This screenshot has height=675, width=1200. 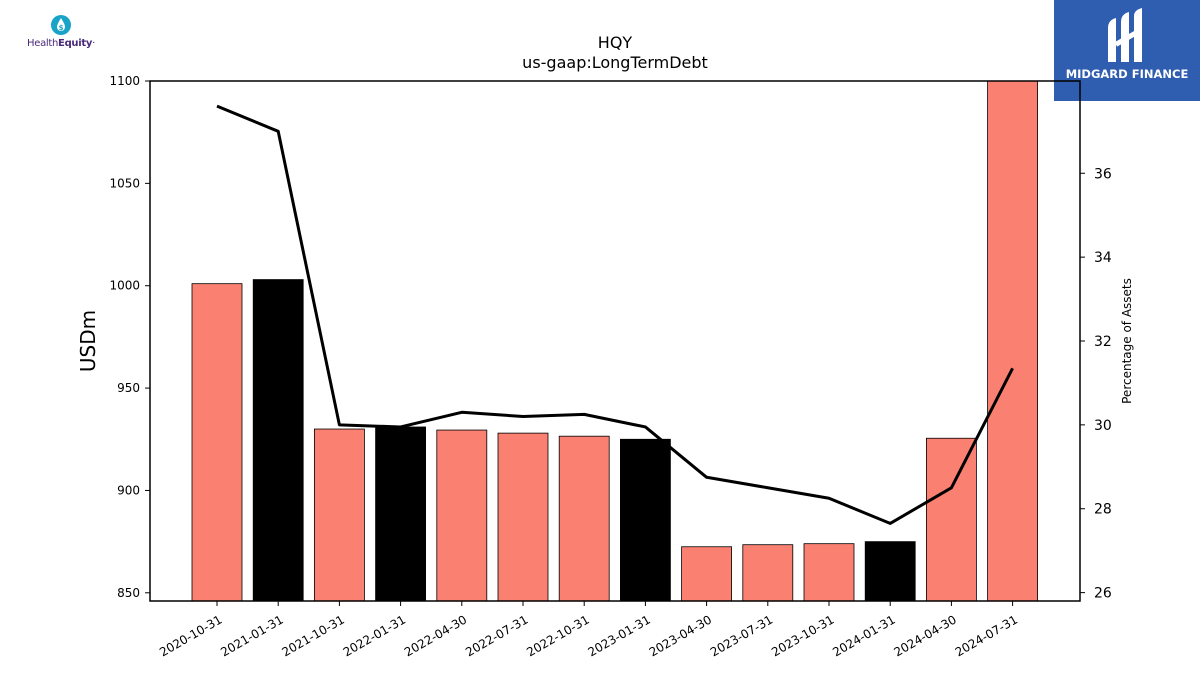 I want to click on x-tick-label-2021-01-31: 2021-01-31, so click(x=251, y=635).